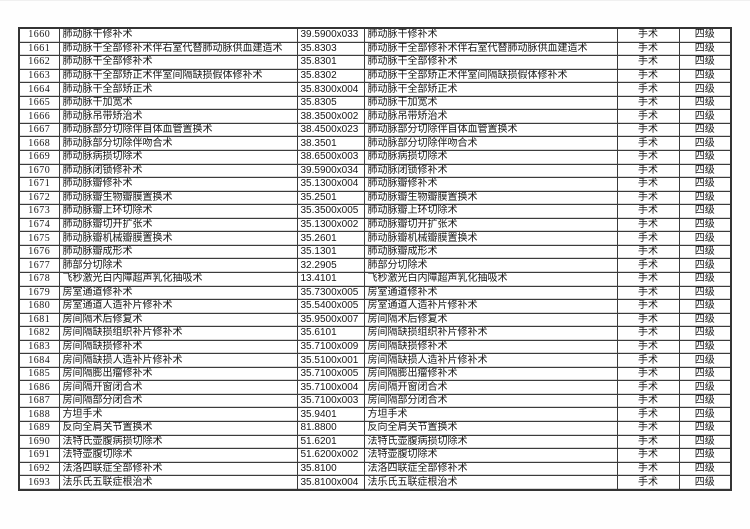 The image size is (750, 529). I want to click on procedure-name-secondary: 房室通道人造补片修补术, so click(490, 306).